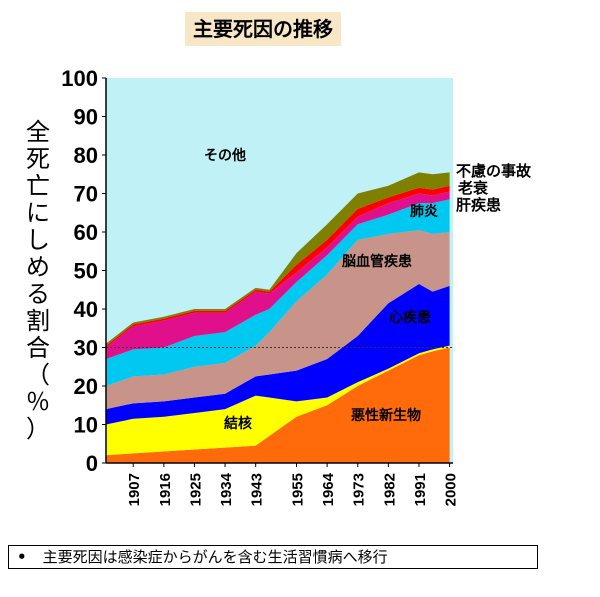 The width and height of the screenshot is (600, 597). I want to click on label-accident: 不慮の事故, so click(494, 171).